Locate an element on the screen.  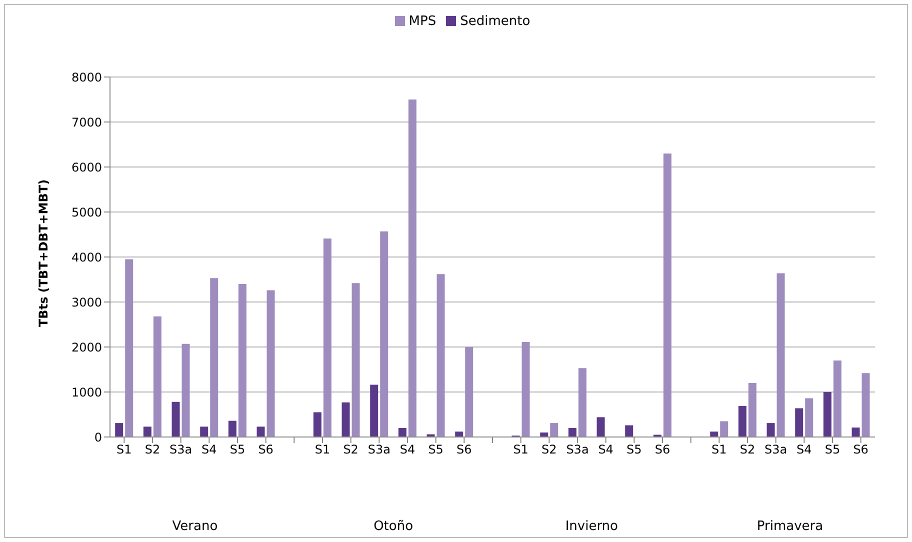
y-tick-label: 7000 is located at coordinates (86, 122).